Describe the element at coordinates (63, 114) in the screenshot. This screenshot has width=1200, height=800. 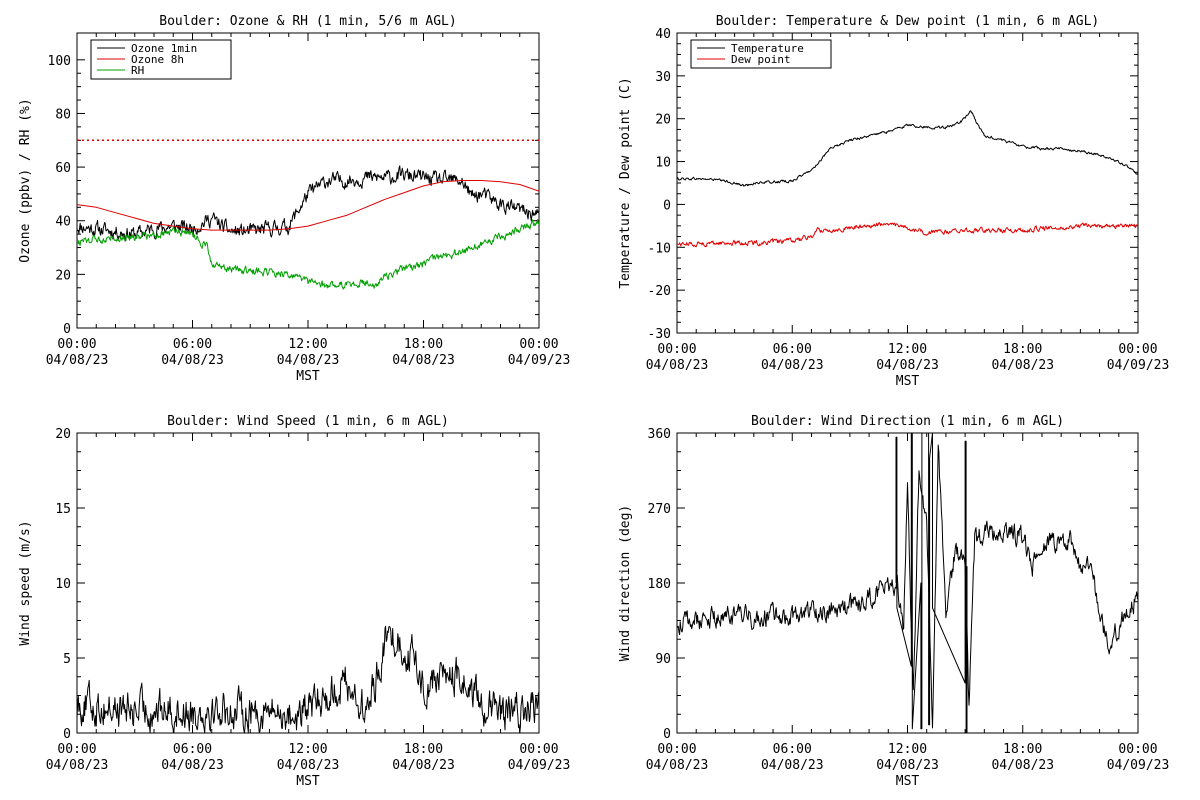
I see `y-tick-label: 80` at that location.